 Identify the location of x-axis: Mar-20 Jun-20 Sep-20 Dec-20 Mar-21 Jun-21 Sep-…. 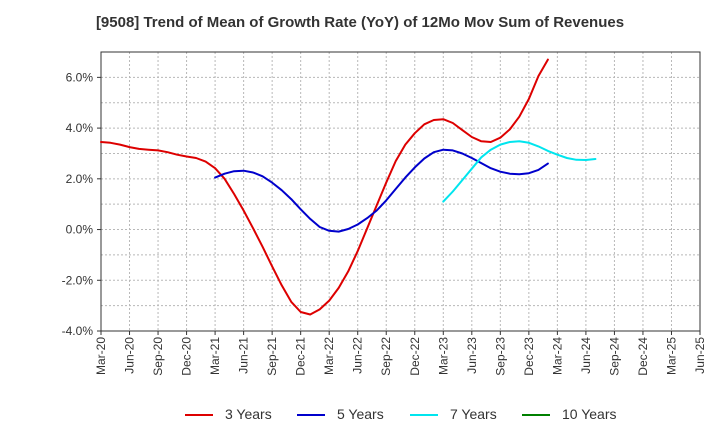
(400, 353).